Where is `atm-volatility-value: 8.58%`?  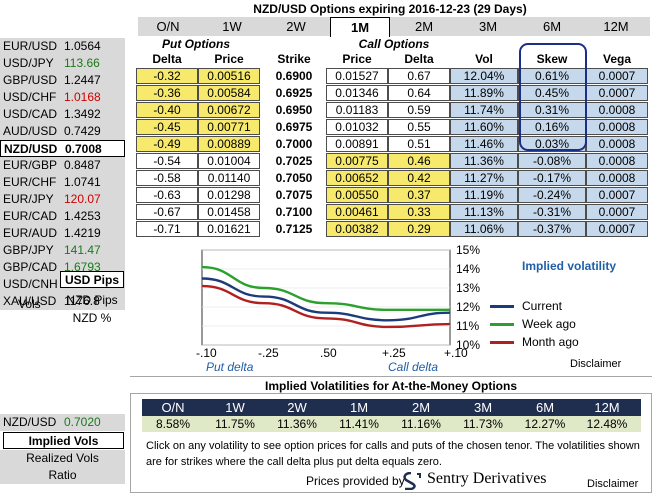
atm-volatility-value: 8.58% is located at coordinates (173, 424).